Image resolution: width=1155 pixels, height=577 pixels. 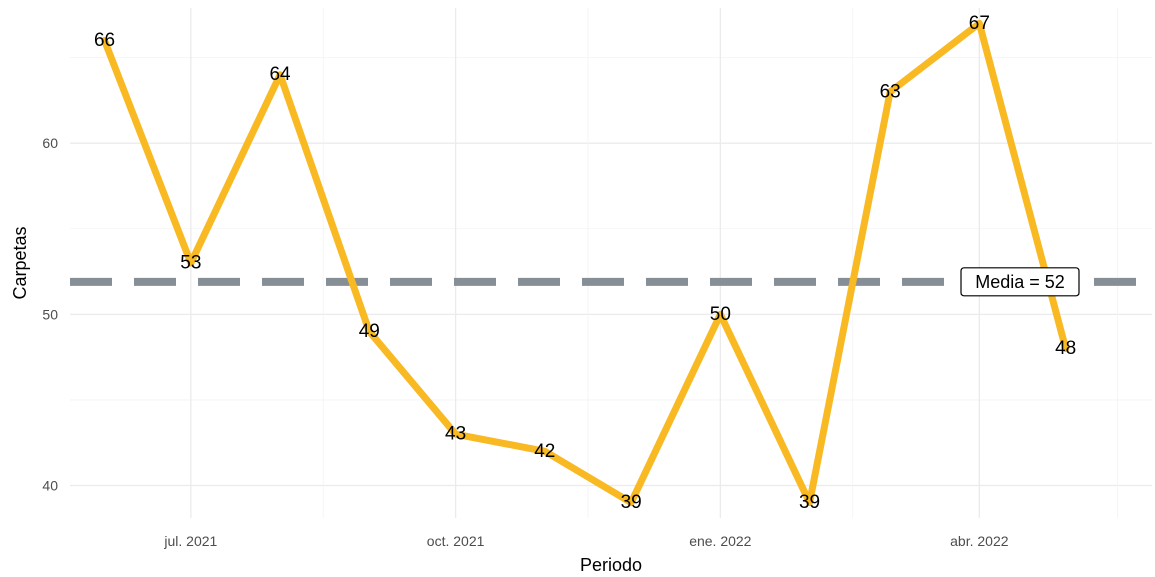 I want to click on y-axis-title: Carpetas, so click(x=20, y=262).